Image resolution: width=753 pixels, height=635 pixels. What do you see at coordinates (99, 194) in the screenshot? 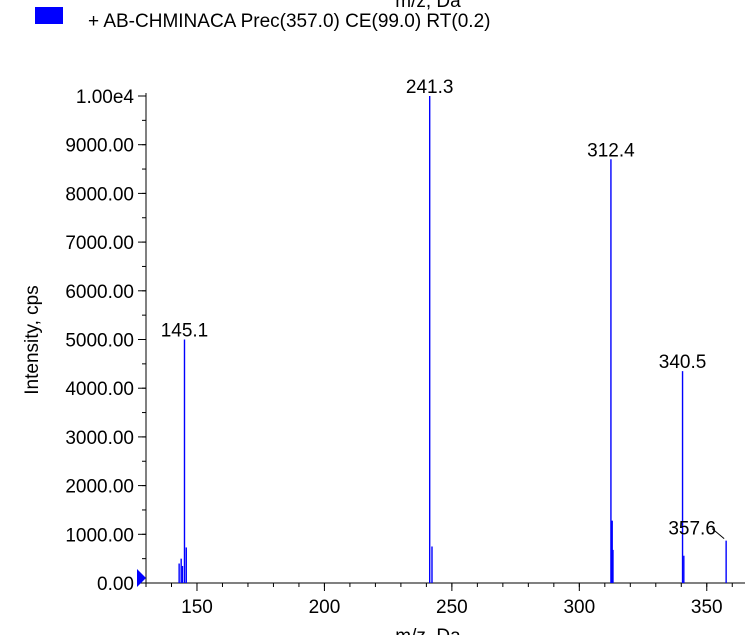
I see `y-tick-label: 8000.00` at bounding box center [99, 194].